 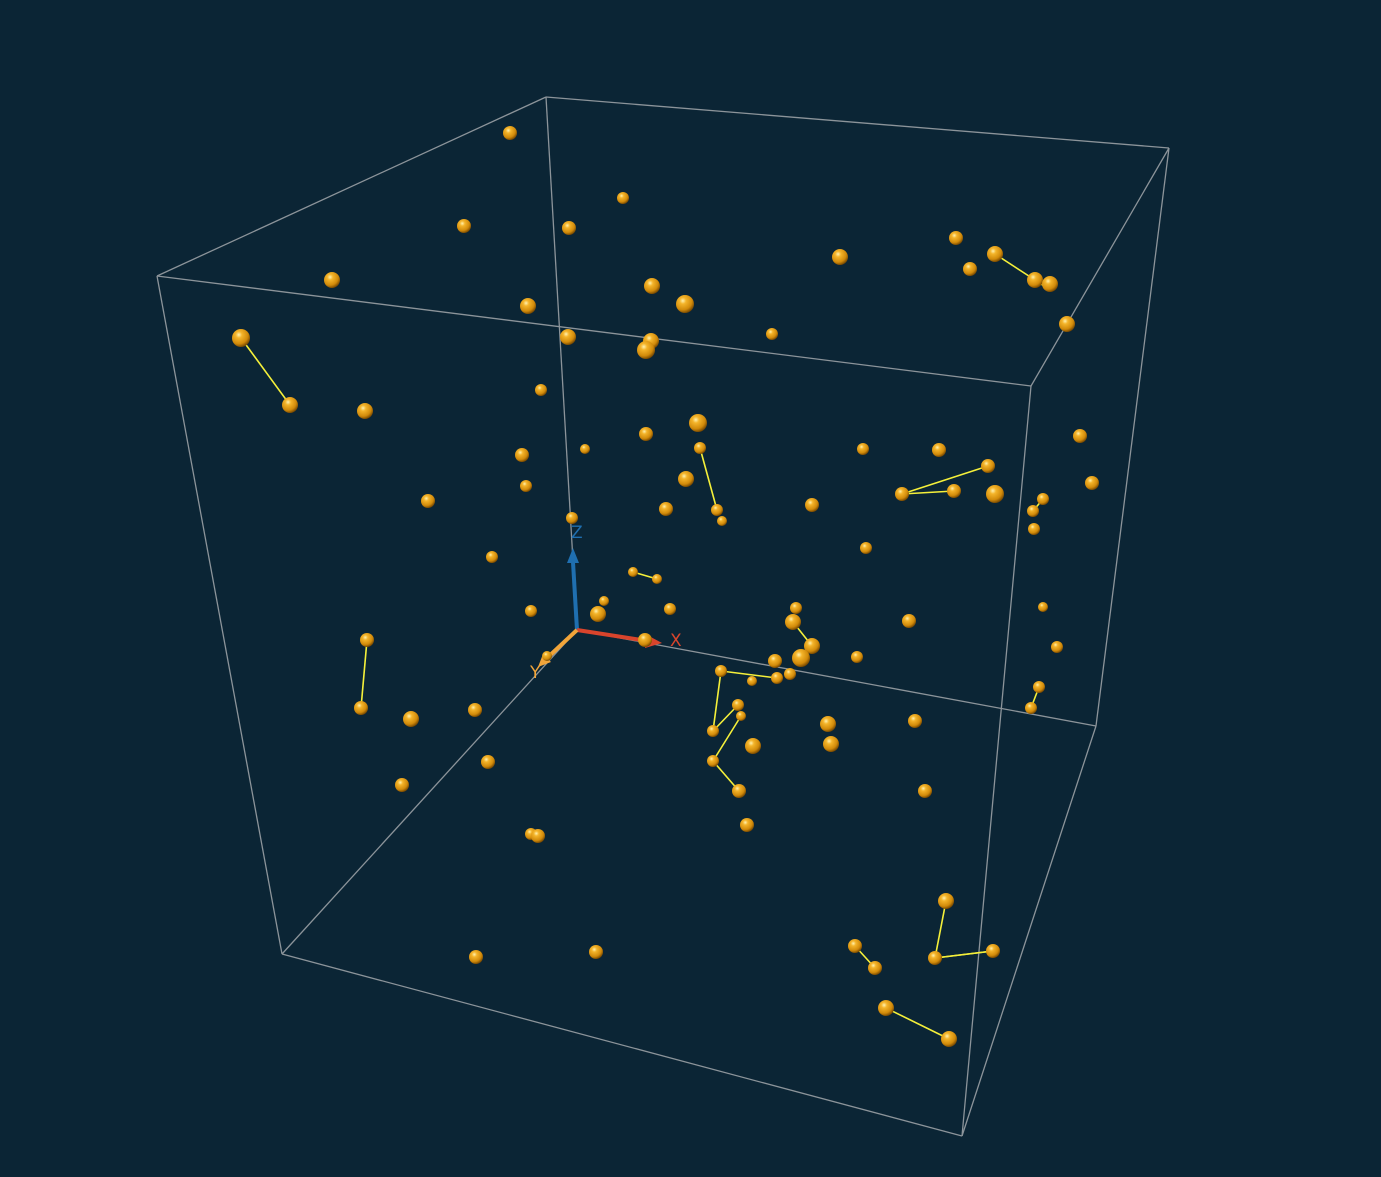 What do you see at coordinates (573, 555) in the screenshot?
I see `z-axis-arrowhead` at bounding box center [573, 555].